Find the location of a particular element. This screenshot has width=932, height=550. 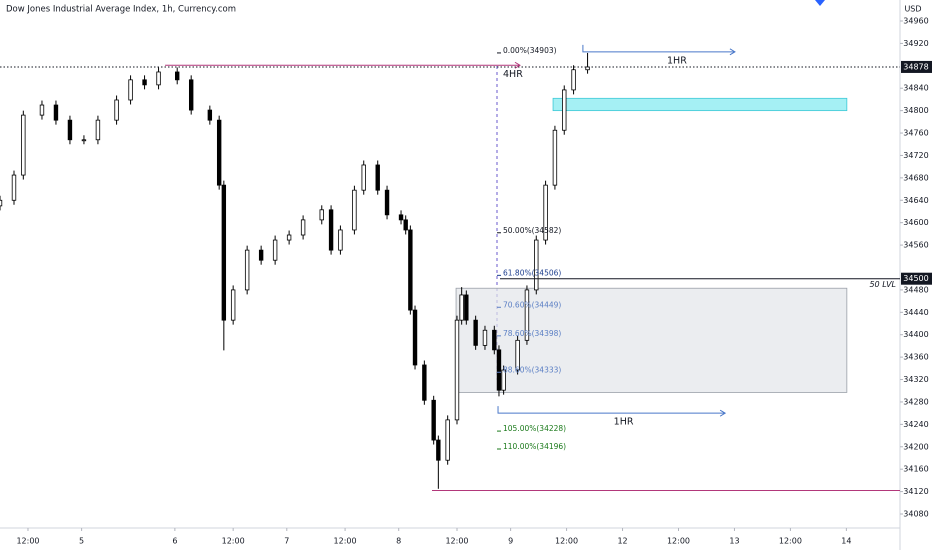

fib-label: 50.00%(34582) is located at coordinates (532, 230).